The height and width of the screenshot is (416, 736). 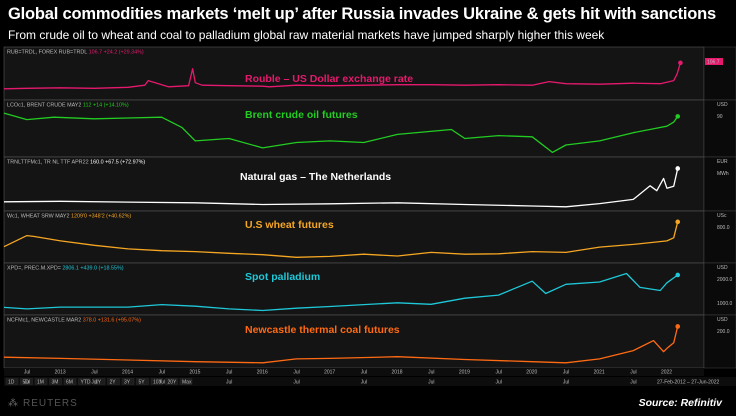 I want to click on panel-header-value: 106.7 +24.2 (+29.34%), so click(x=116, y=53).